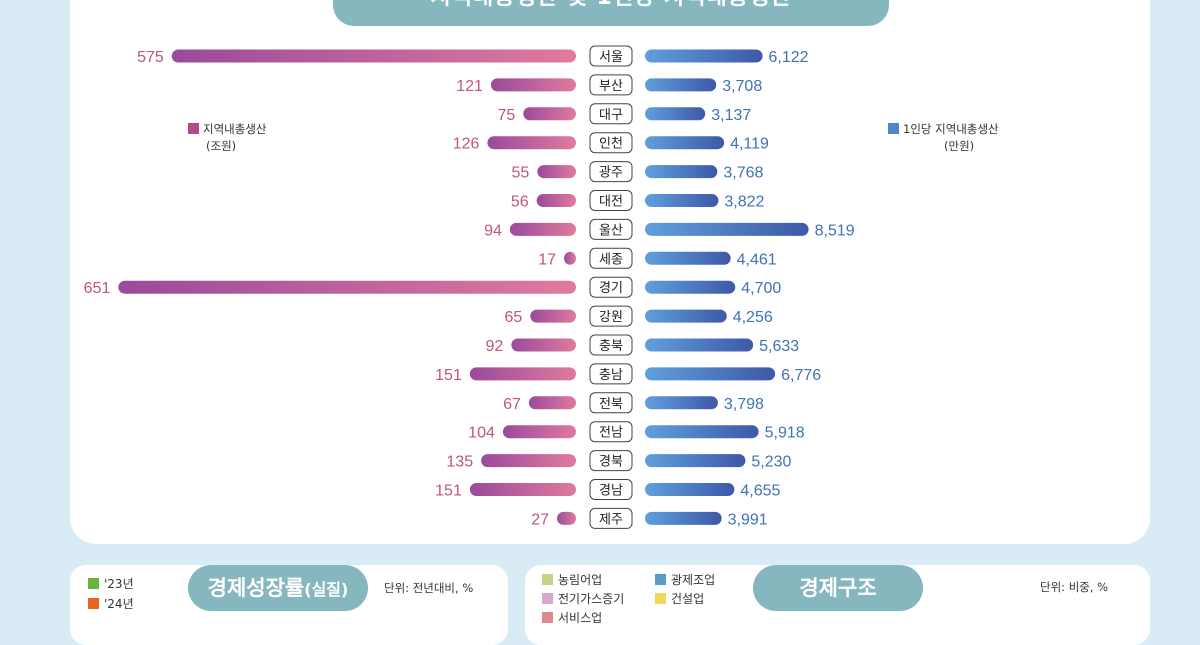  Describe the element at coordinates (761, 288) in the screenshot. I see `label-grdp-per-capita-8: 4,700` at that location.